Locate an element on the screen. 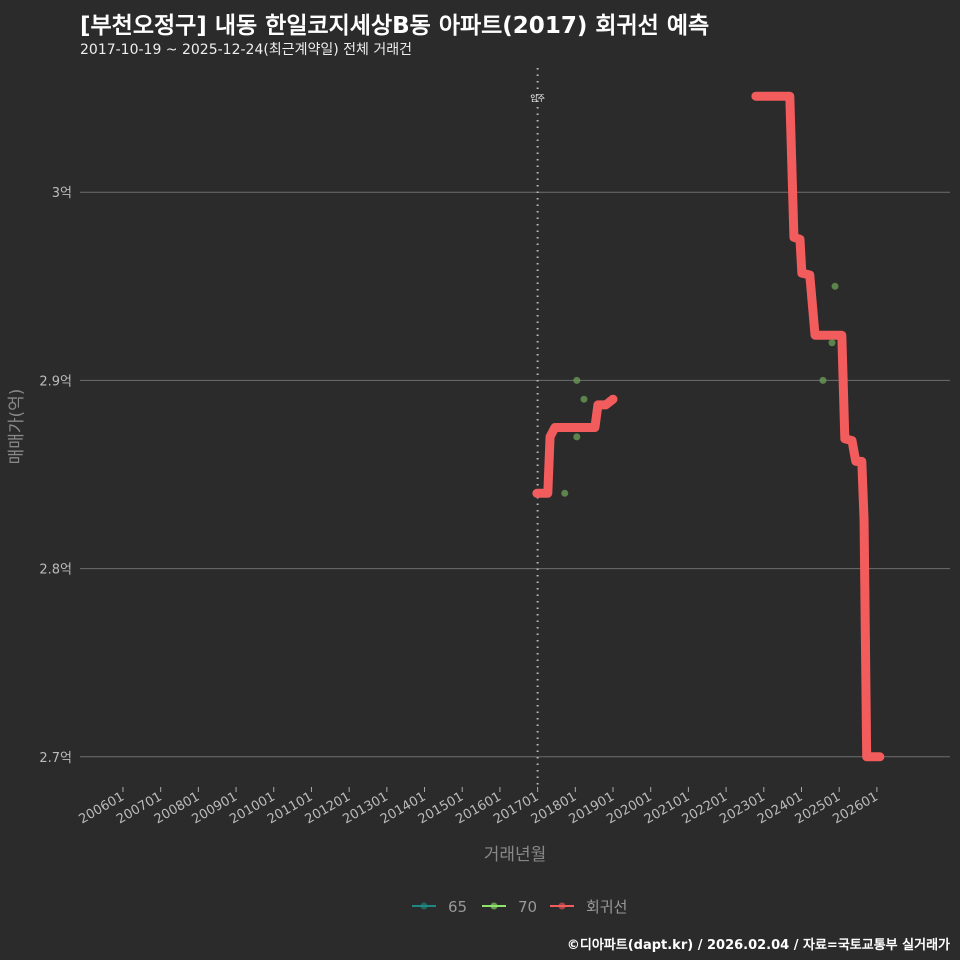  legend-label: 회귀선 is located at coordinates (606, 907).